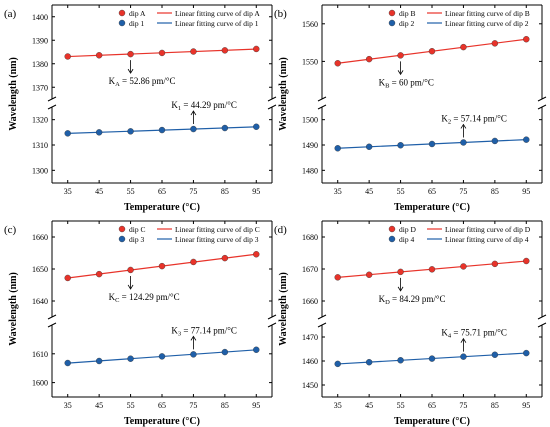  Describe the element at coordinates (40, 269) in the screenshot. I see `y-tick-label: 1650` at that location.